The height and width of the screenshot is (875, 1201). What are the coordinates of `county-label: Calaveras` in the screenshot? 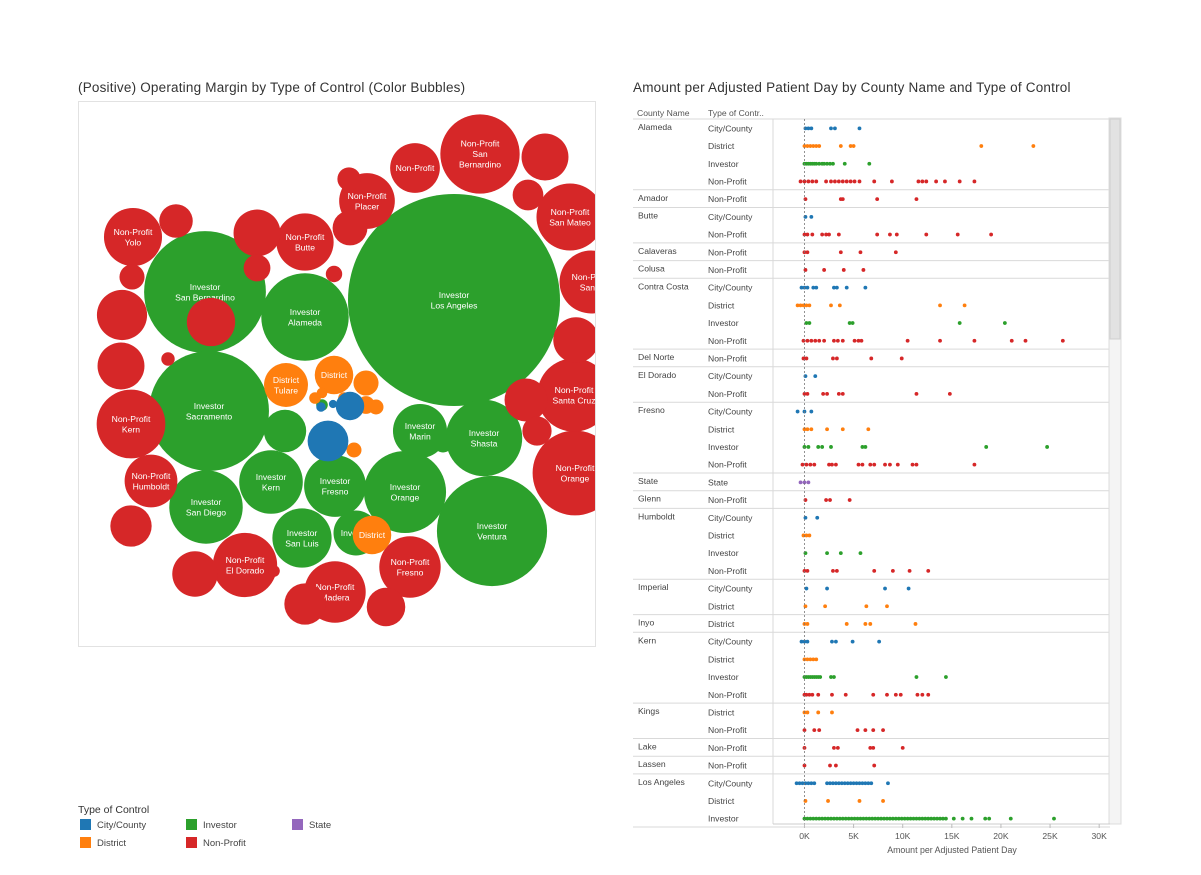 It's located at (657, 251).